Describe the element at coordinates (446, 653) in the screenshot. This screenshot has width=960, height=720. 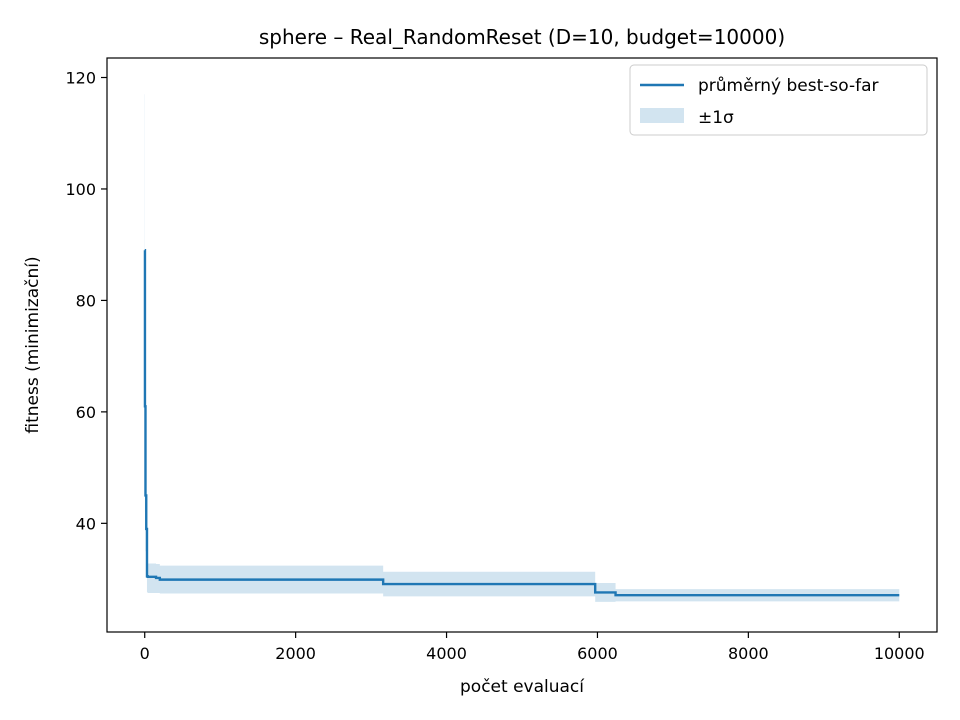
I see `x-tick-label: 4000` at that location.